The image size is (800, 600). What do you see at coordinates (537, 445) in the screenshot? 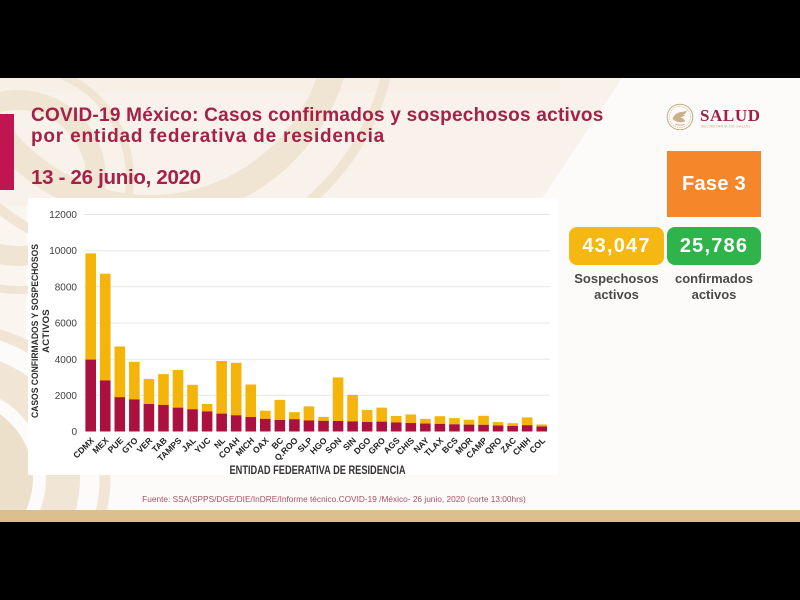
I see `svg-text: COL` at bounding box center [537, 445].